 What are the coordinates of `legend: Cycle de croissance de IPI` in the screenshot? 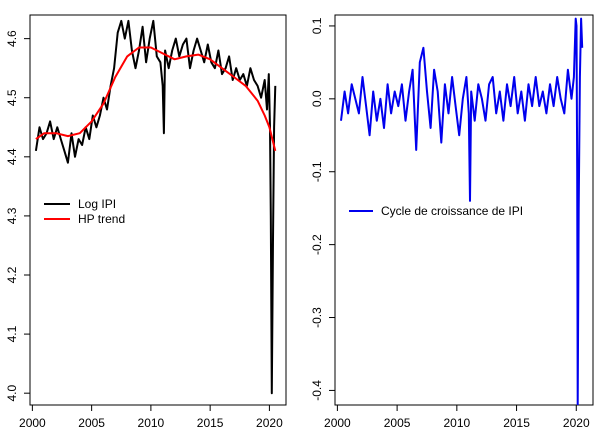 It's located at (436, 211).